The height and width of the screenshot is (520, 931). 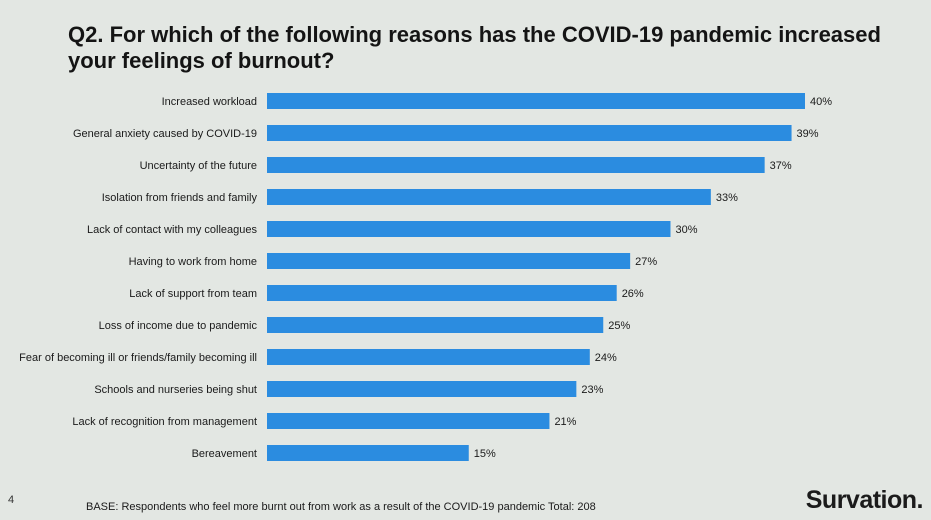 I want to click on category-label: General anxiety caused by COVID-19, so click(x=165, y=134).